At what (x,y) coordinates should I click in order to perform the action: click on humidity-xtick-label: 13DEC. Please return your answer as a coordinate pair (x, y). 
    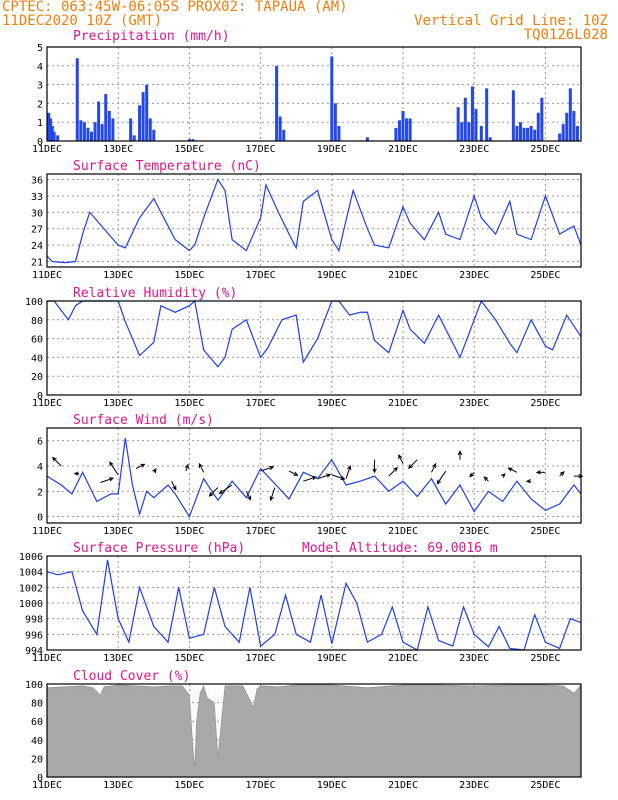
    Looking at the image, I should click on (118, 403).